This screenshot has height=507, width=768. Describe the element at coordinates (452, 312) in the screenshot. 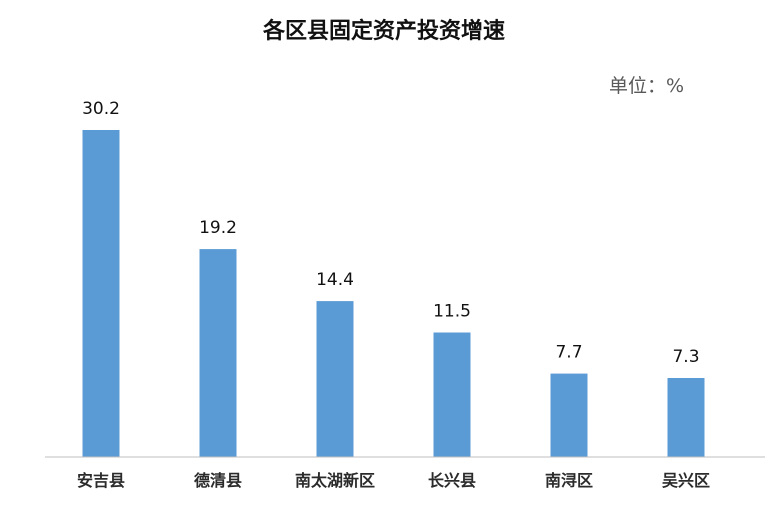

I see `value-label-3: 11.5` at that location.